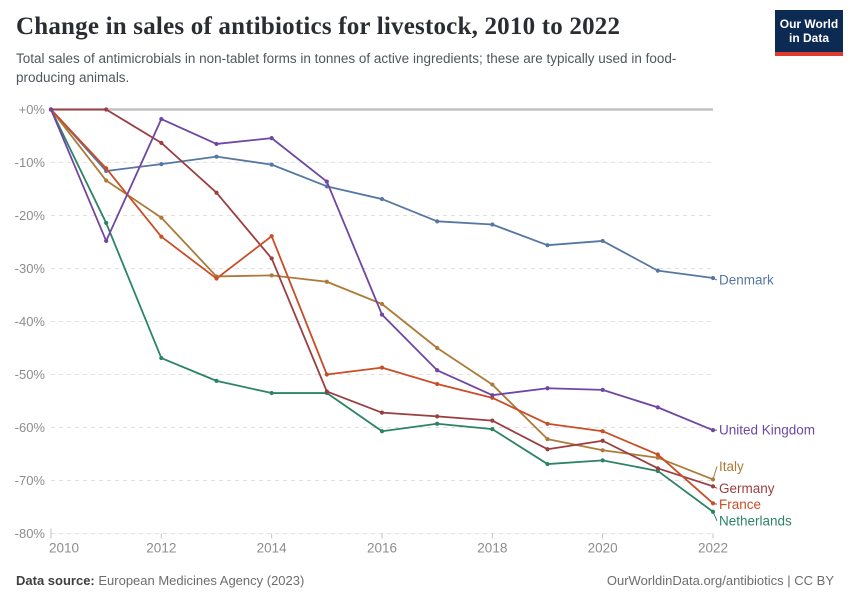 The height and width of the screenshot is (600, 850). What do you see at coordinates (51, 109) in the screenshot?
I see `data-point-united-kingdom-2010` at bounding box center [51, 109].